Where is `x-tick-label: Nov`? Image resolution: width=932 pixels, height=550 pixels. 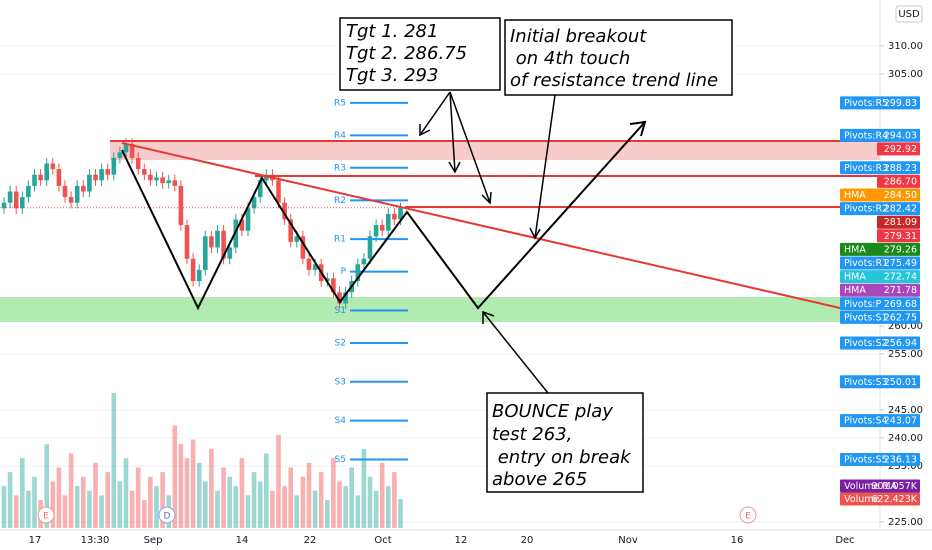
x-tick-label: Nov is located at coordinates (628, 540).